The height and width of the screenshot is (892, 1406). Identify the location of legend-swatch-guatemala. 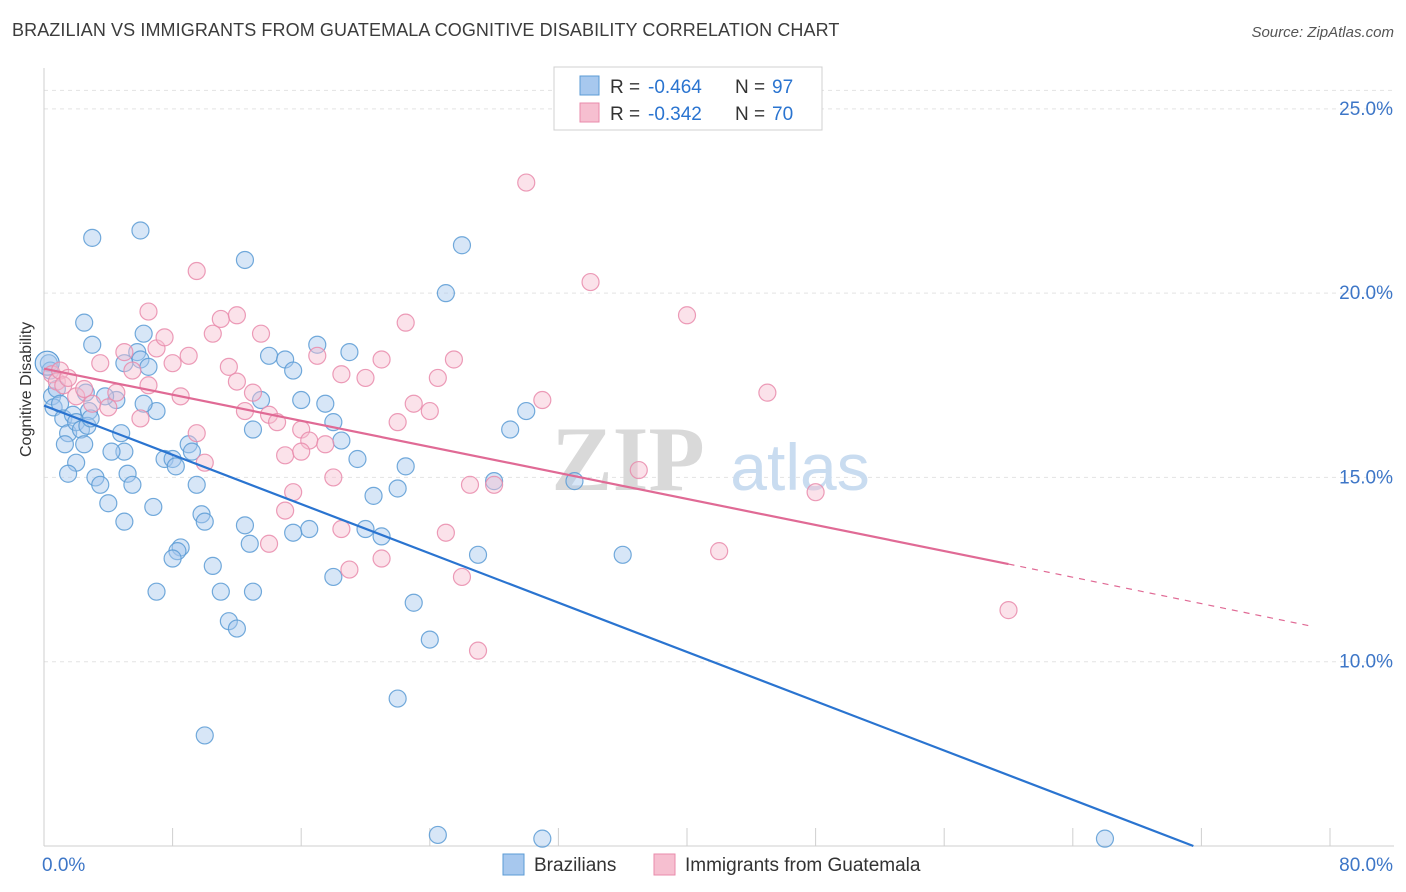
(589, 112).